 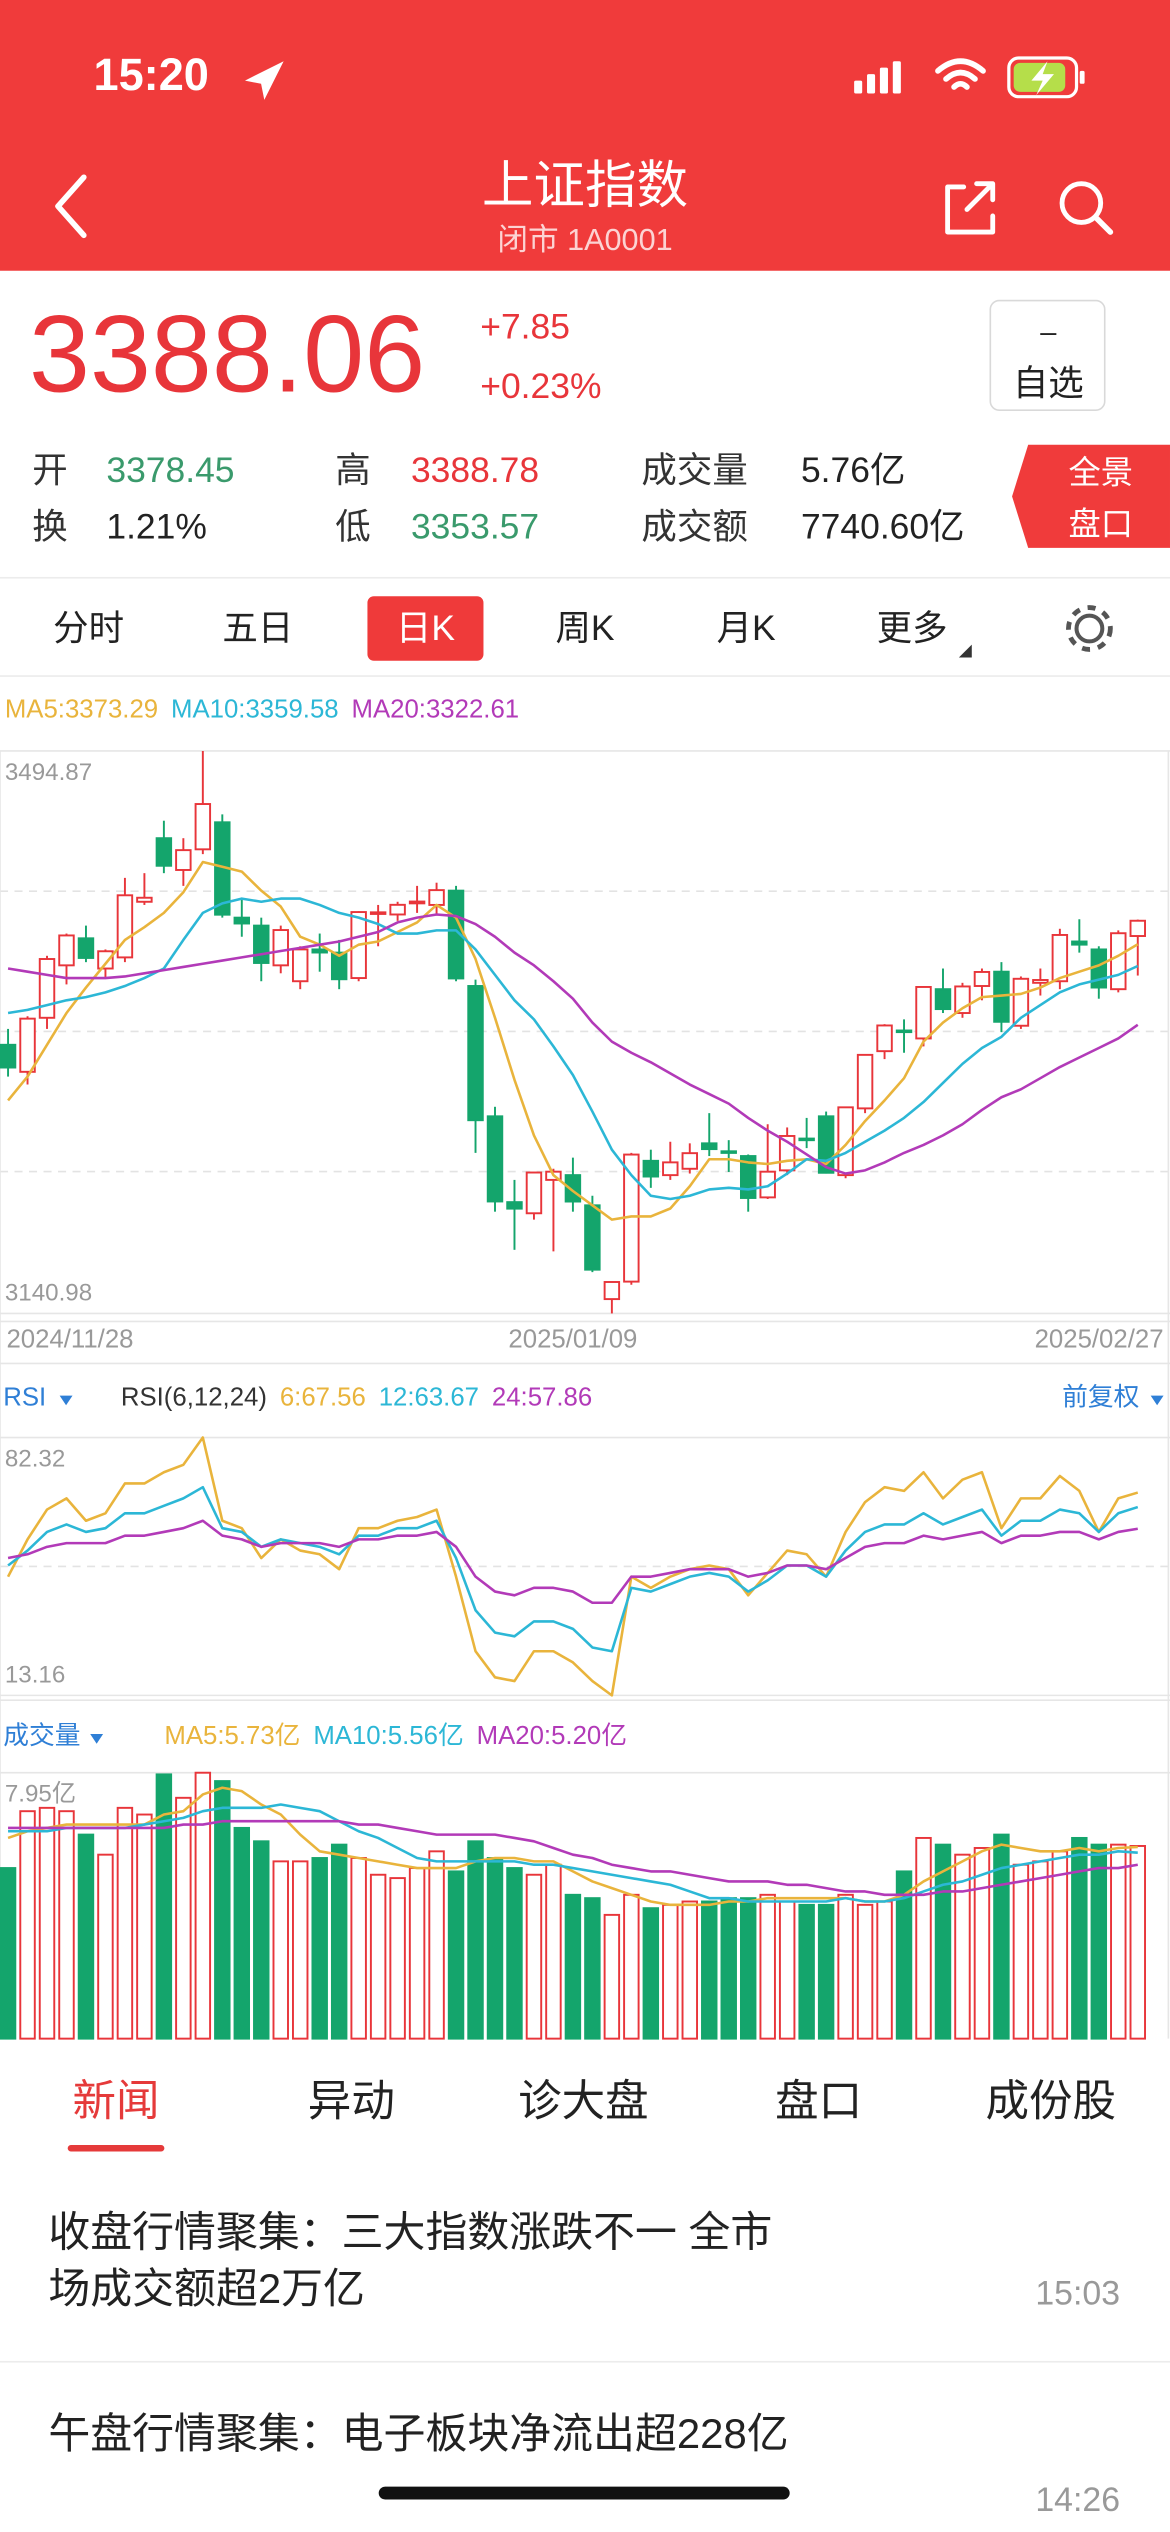 What do you see at coordinates (116, 2101) in the screenshot?
I see `news-tab: 新闻` at bounding box center [116, 2101].